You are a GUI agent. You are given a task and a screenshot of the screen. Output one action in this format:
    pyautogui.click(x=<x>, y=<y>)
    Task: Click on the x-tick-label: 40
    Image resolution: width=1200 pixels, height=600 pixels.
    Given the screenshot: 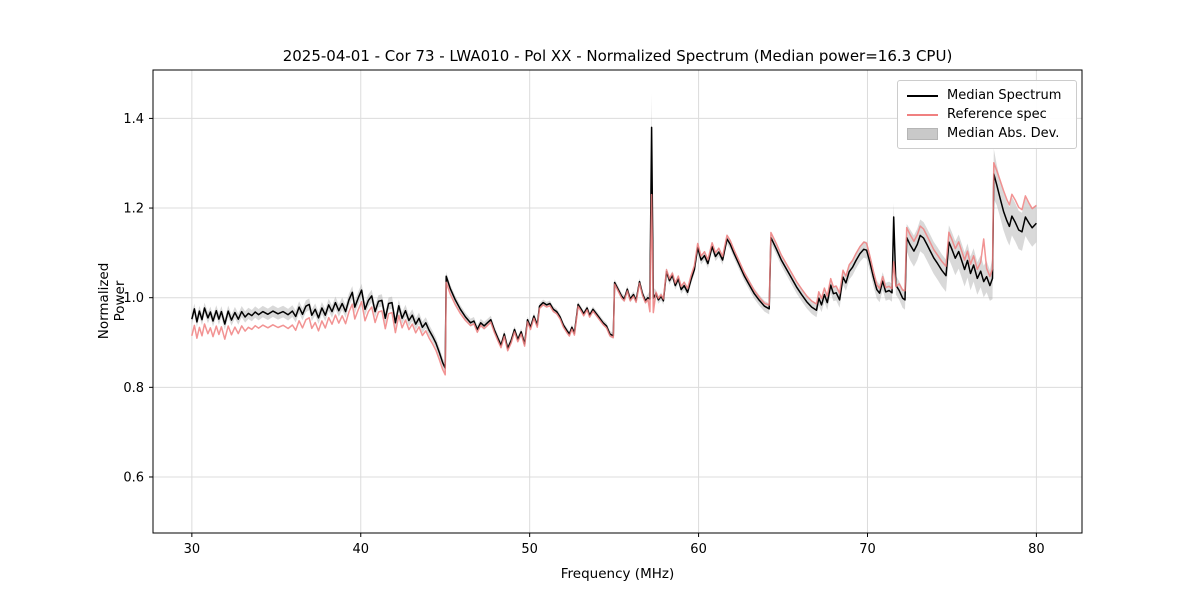 What is the action you would take?
    pyautogui.click(x=360, y=549)
    